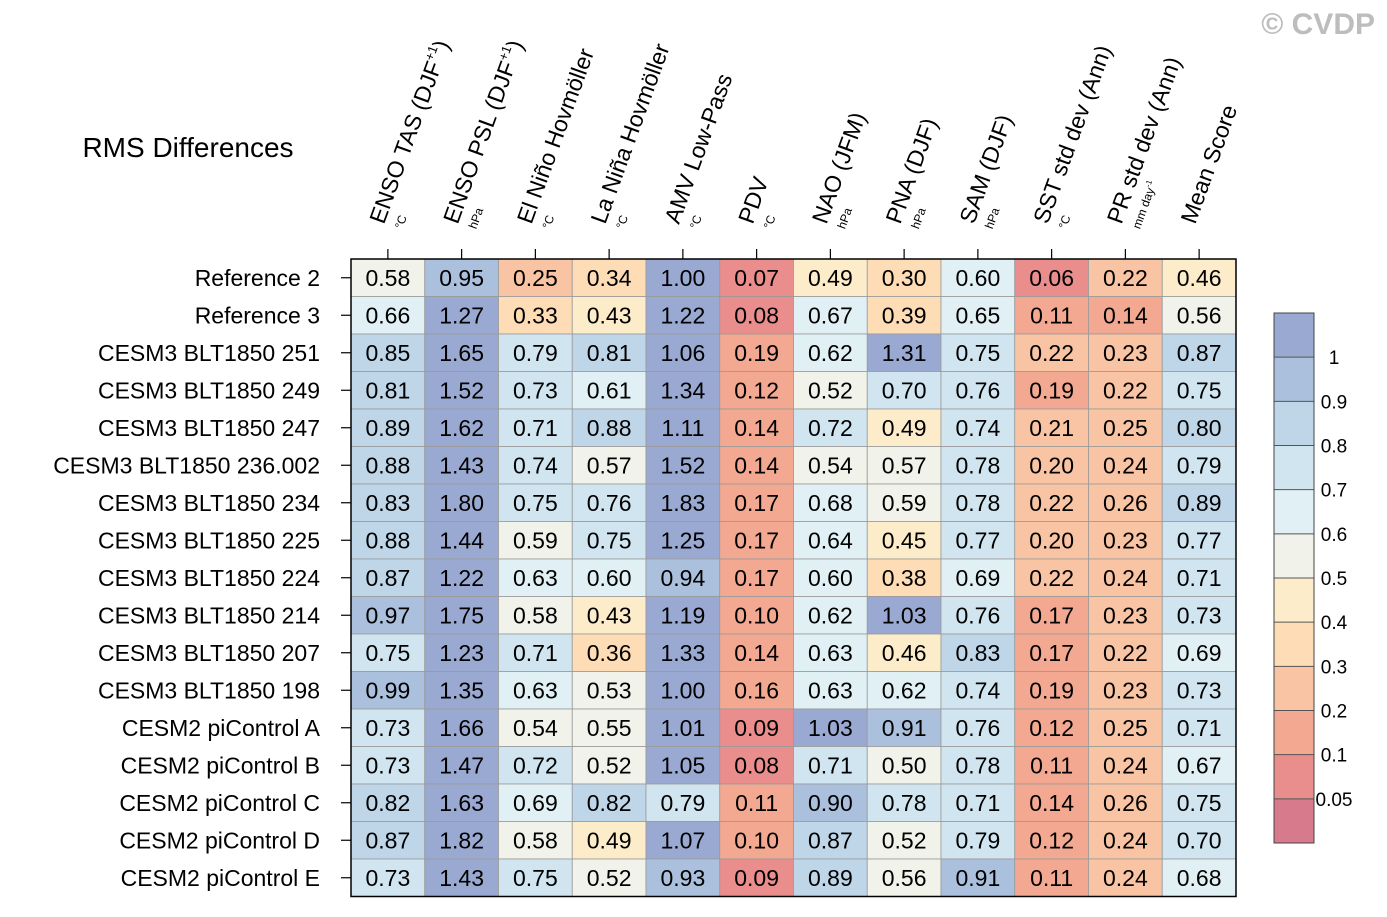  What do you see at coordinates (682, 615) in the screenshot?
I see `cell-value: 1.19` at bounding box center [682, 615].